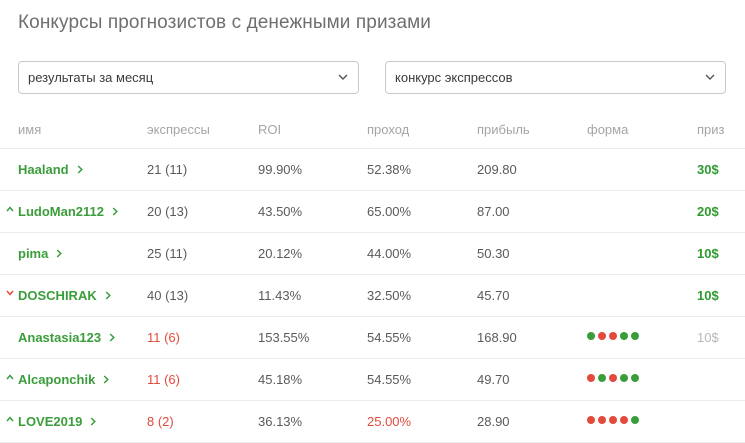 The image size is (745, 443). Describe the element at coordinates (60, 337) in the screenshot. I see `user-name: Anastasia123` at that location.